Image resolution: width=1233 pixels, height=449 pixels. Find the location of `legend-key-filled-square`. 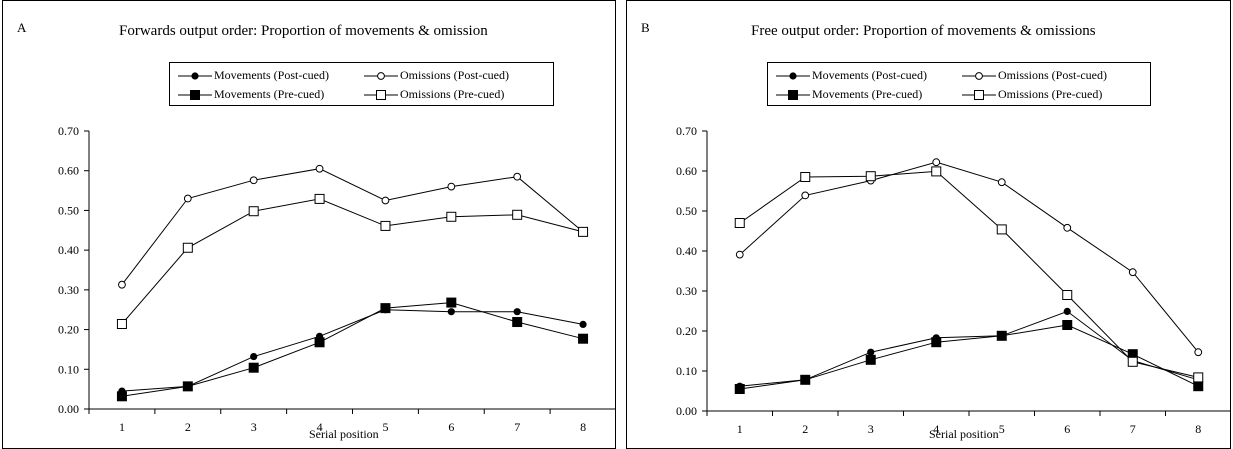

legend-key-filled-square is located at coordinates (195, 95).